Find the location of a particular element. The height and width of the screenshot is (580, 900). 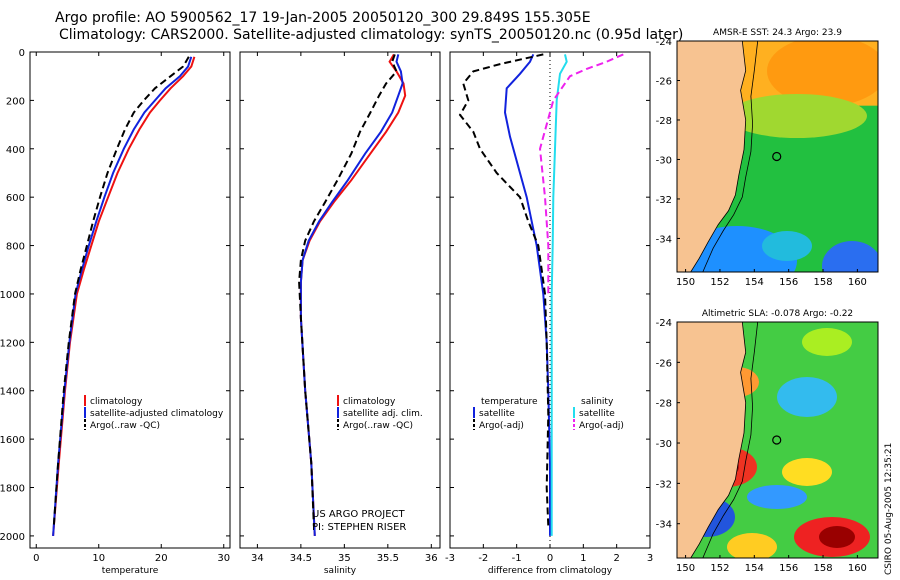

cool-water-southeast is located at coordinates (850, 256).